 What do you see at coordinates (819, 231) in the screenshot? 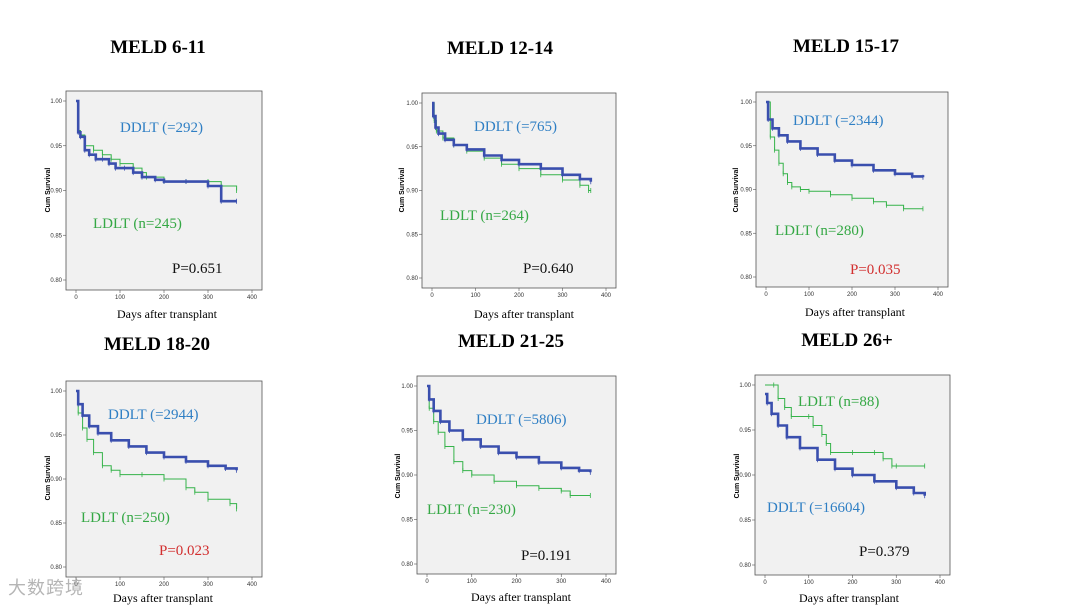
I see `ldlt-label: LDLT (n=280)` at bounding box center [819, 231].